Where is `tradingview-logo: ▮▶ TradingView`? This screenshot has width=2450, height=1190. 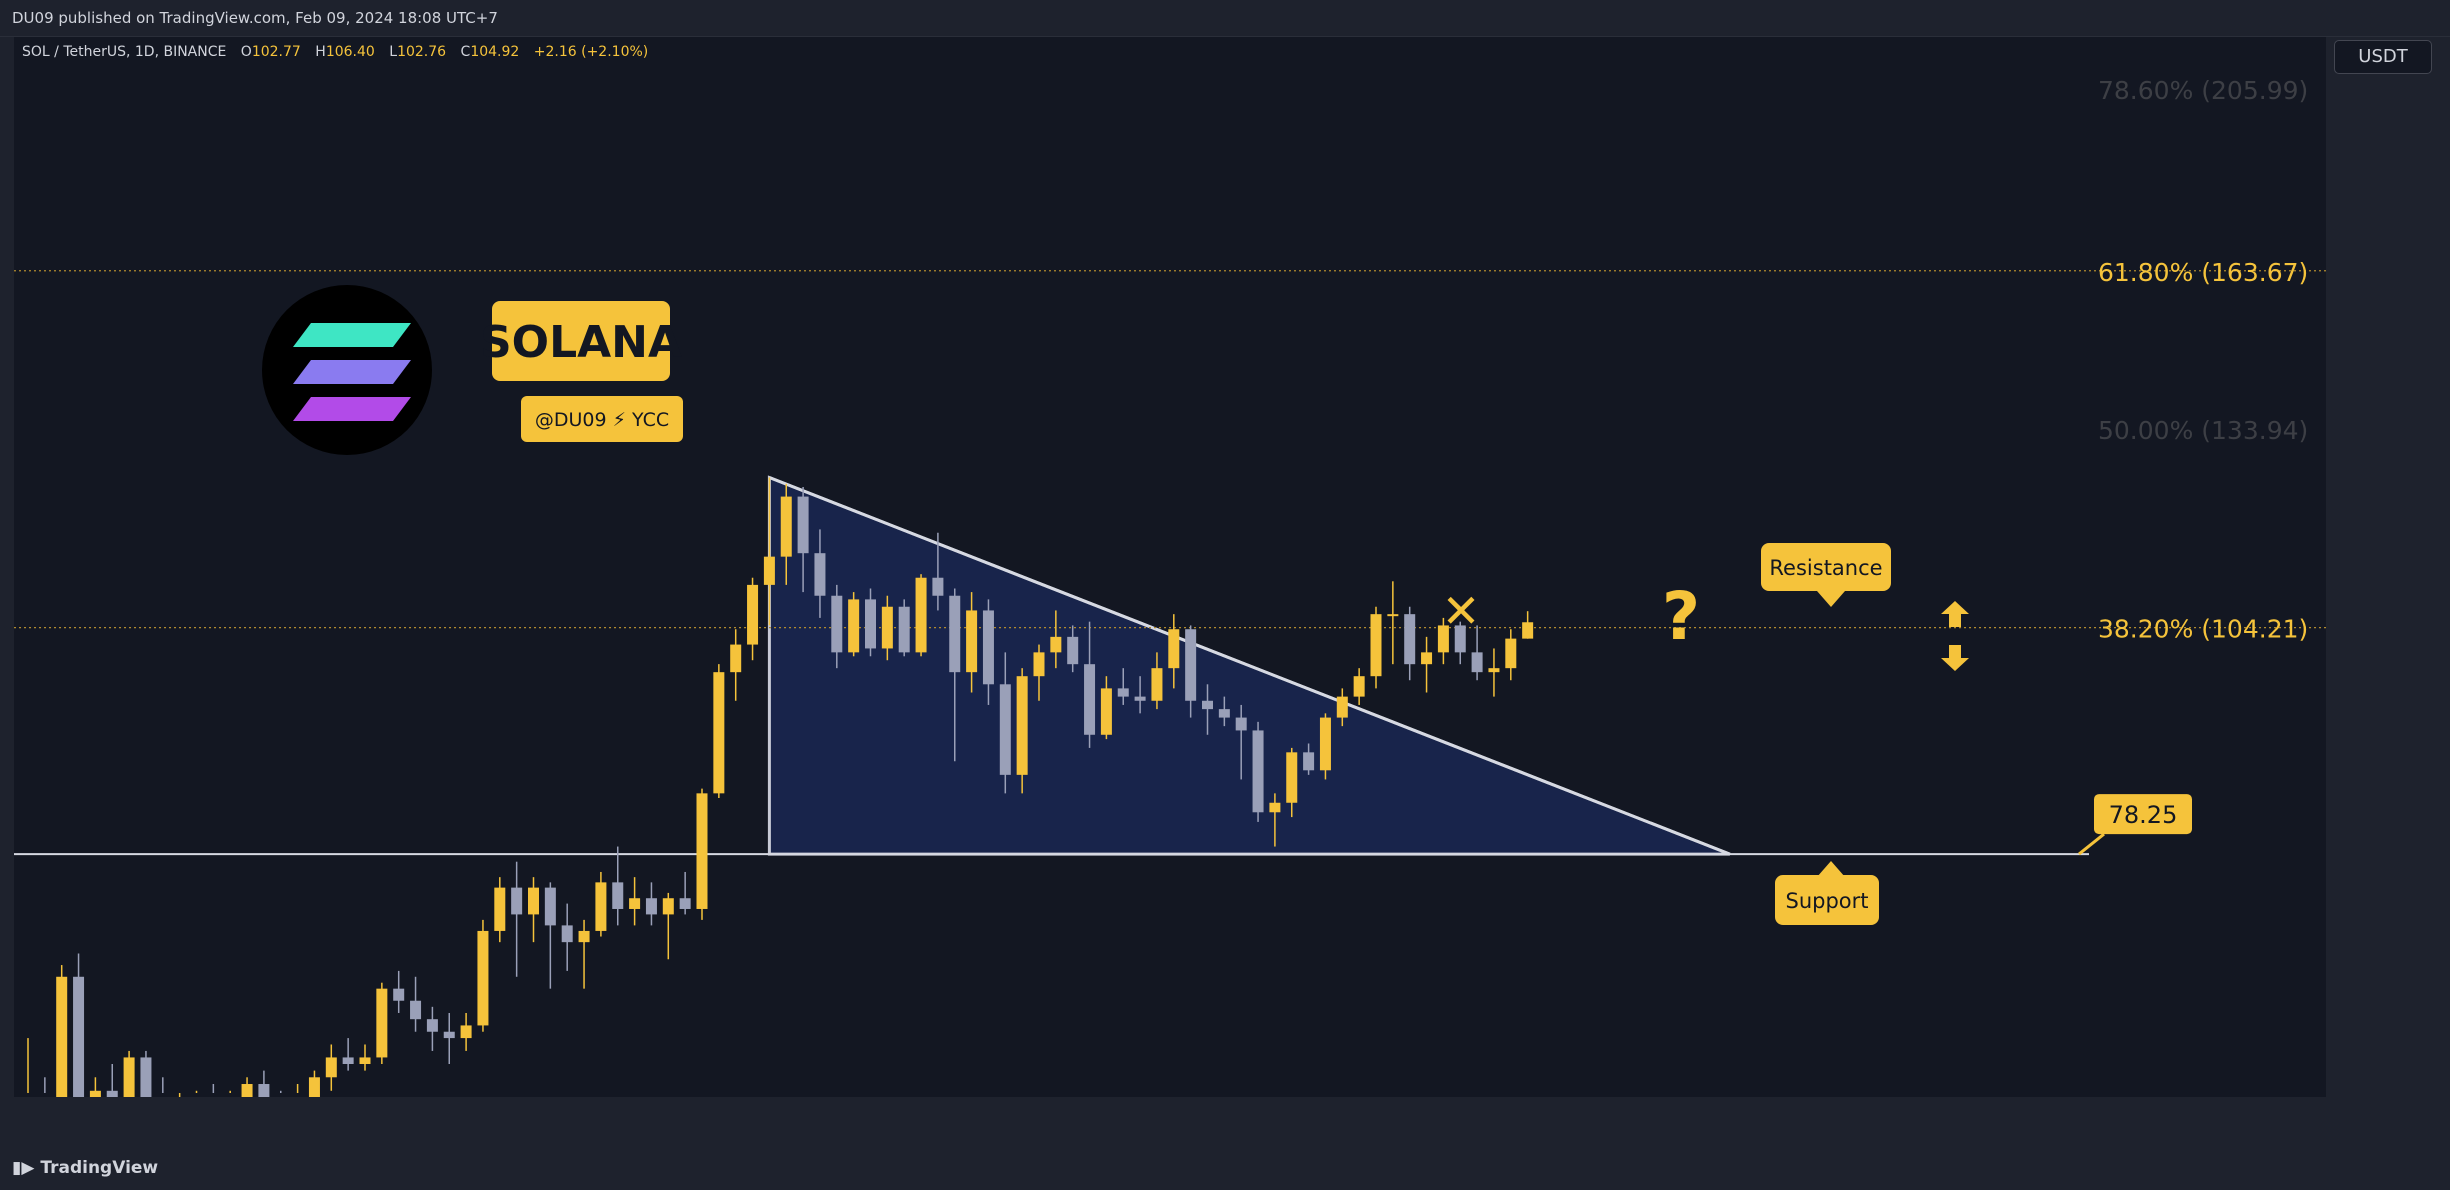
tradingview-logo: ▮▶ TradingView is located at coordinates (85, 1168).